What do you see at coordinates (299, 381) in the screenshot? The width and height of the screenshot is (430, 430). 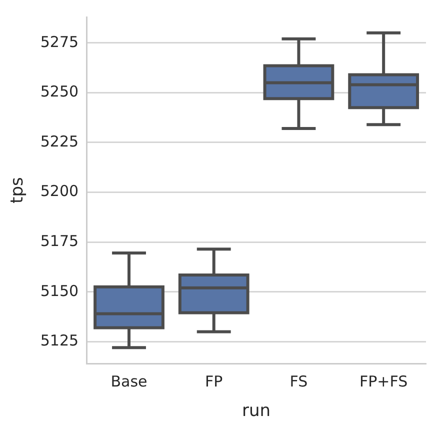 I see `x-tick-label: FS` at bounding box center [299, 381].